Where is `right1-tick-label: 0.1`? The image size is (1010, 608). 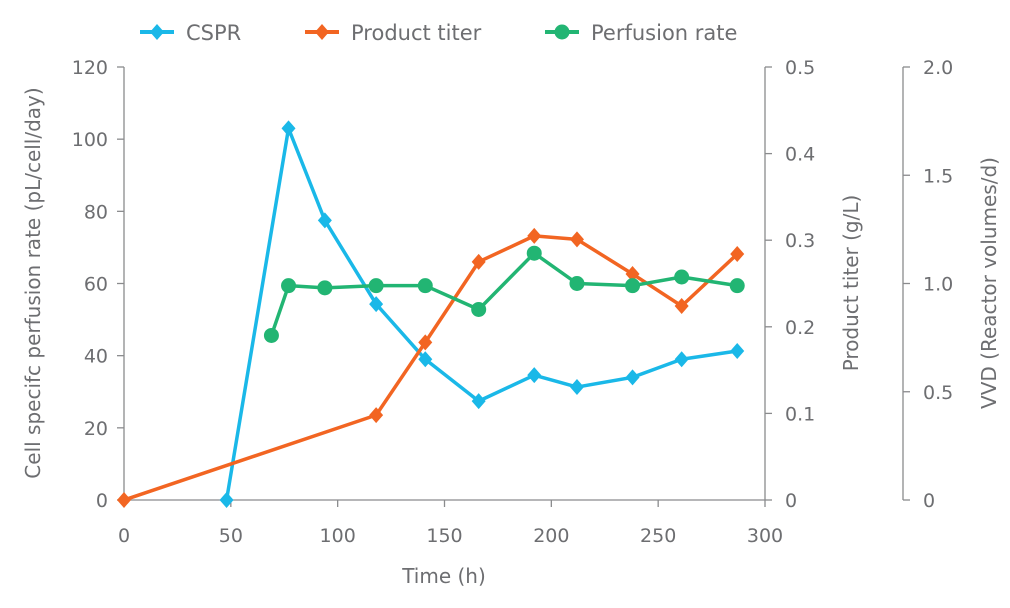
right1-tick-label: 0.1 is located at coordinates (800, 414).